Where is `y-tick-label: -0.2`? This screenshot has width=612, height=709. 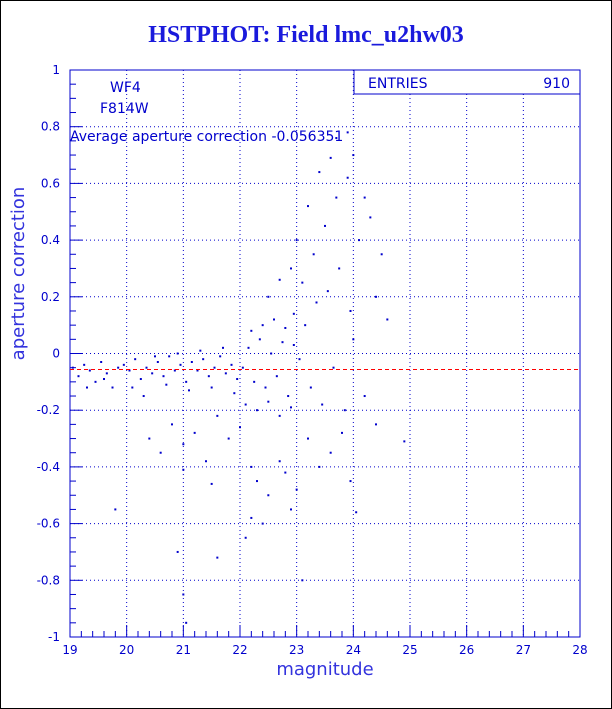 y-tick-label: -0.2 is located at coordinates (48, 410).